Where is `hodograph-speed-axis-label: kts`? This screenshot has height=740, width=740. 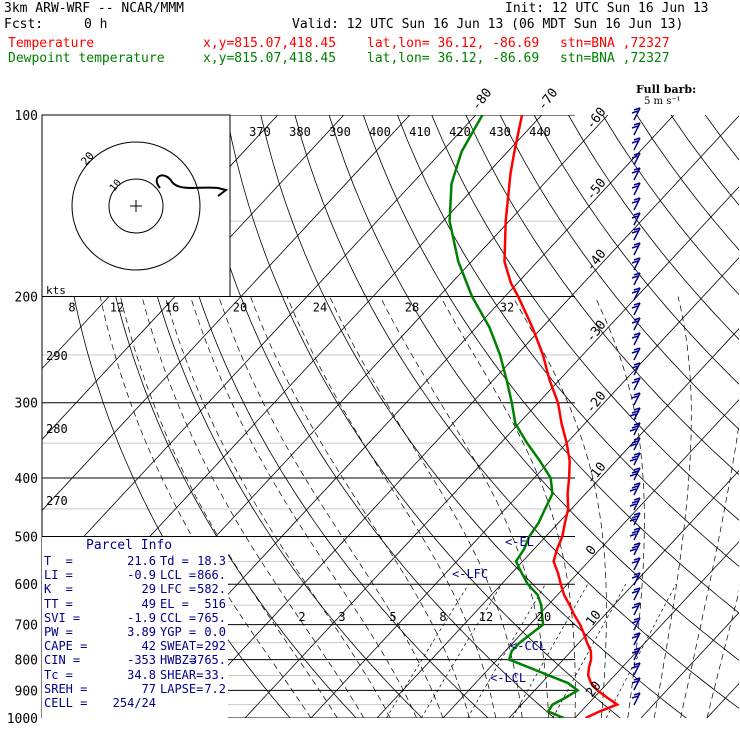 hodograph-speed-axis-label: kts is located at coordinates (56, 290).